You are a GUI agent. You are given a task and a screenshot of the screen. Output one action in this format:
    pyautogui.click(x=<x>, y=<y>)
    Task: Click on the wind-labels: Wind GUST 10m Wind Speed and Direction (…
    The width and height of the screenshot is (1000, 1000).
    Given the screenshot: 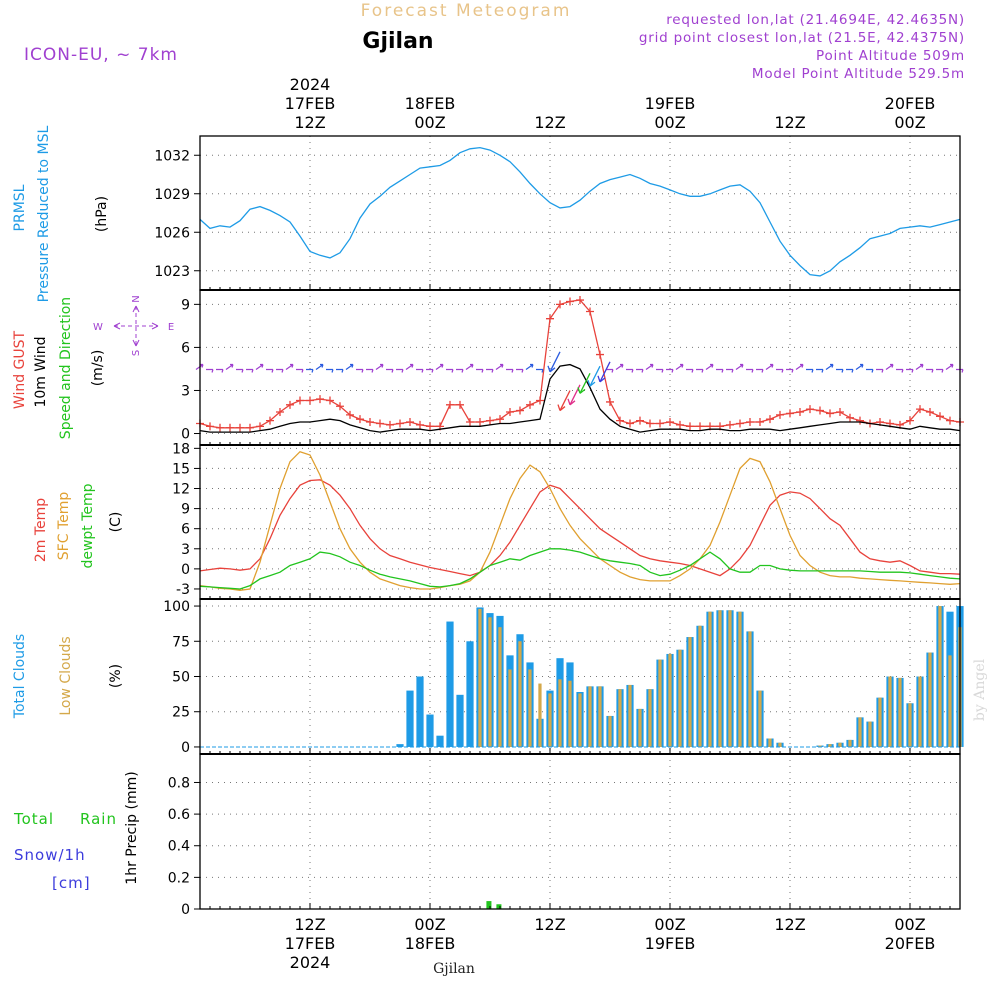 What is the action you would take?
    pyautogui.click(x=93, y=367)
    